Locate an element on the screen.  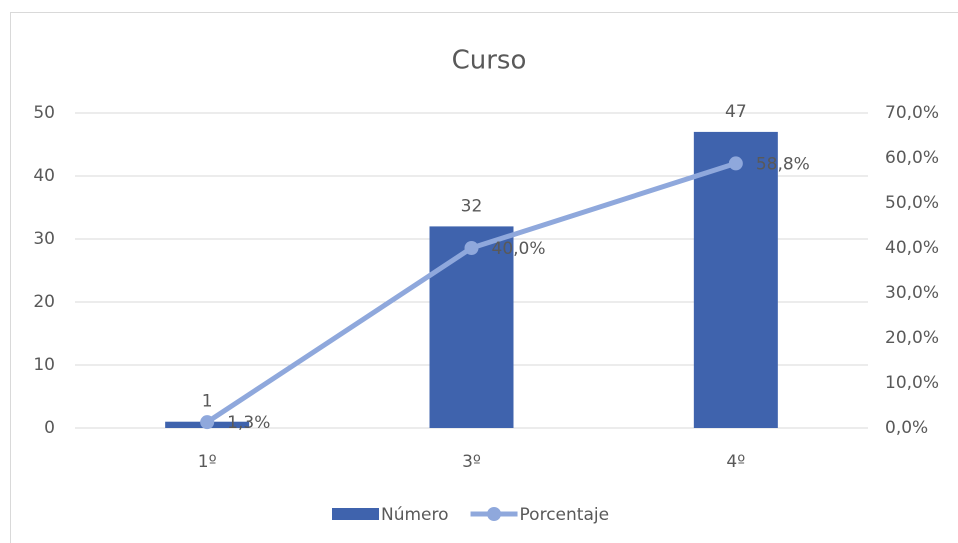
bar-value-label: 1 is located at coordinates (207, 402).